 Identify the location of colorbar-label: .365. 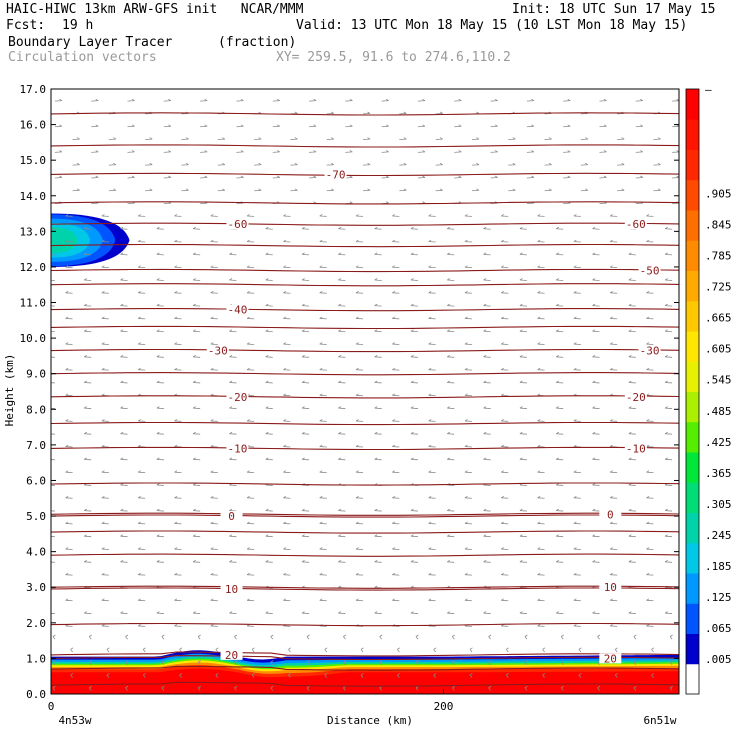
(718, 473).